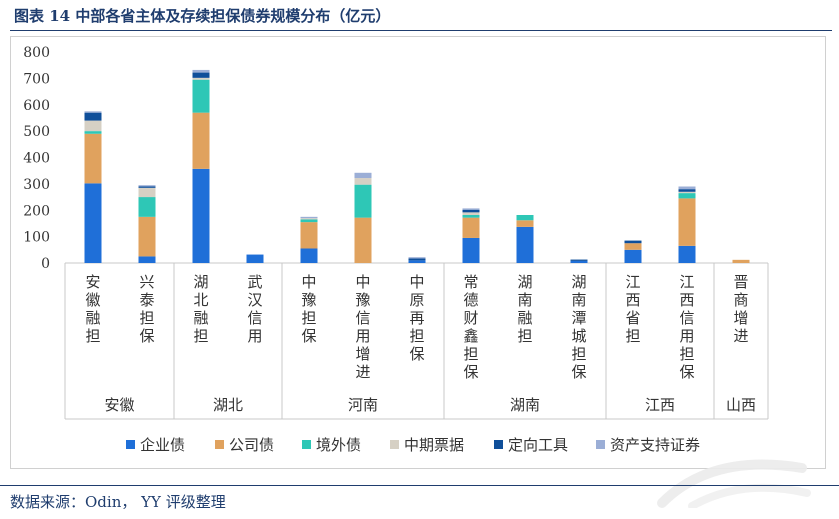 The height and width of the screenshot is (519, 839). Describe the element at coordinates (419, 485) in the screenshot. I see `footer-rule` at that location.